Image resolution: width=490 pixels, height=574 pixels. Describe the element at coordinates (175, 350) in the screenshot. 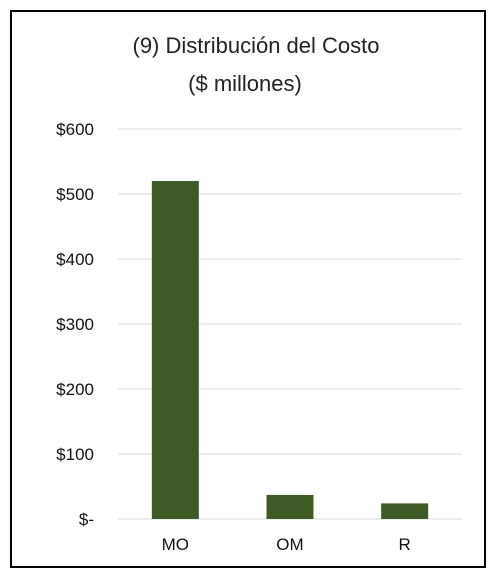

I see `bar-mo` at that location.